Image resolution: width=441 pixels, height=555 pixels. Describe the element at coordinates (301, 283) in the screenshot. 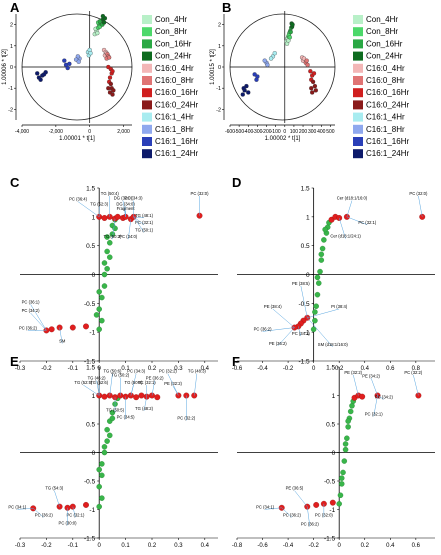

I see `point-label: PE (38:5)` at that location.